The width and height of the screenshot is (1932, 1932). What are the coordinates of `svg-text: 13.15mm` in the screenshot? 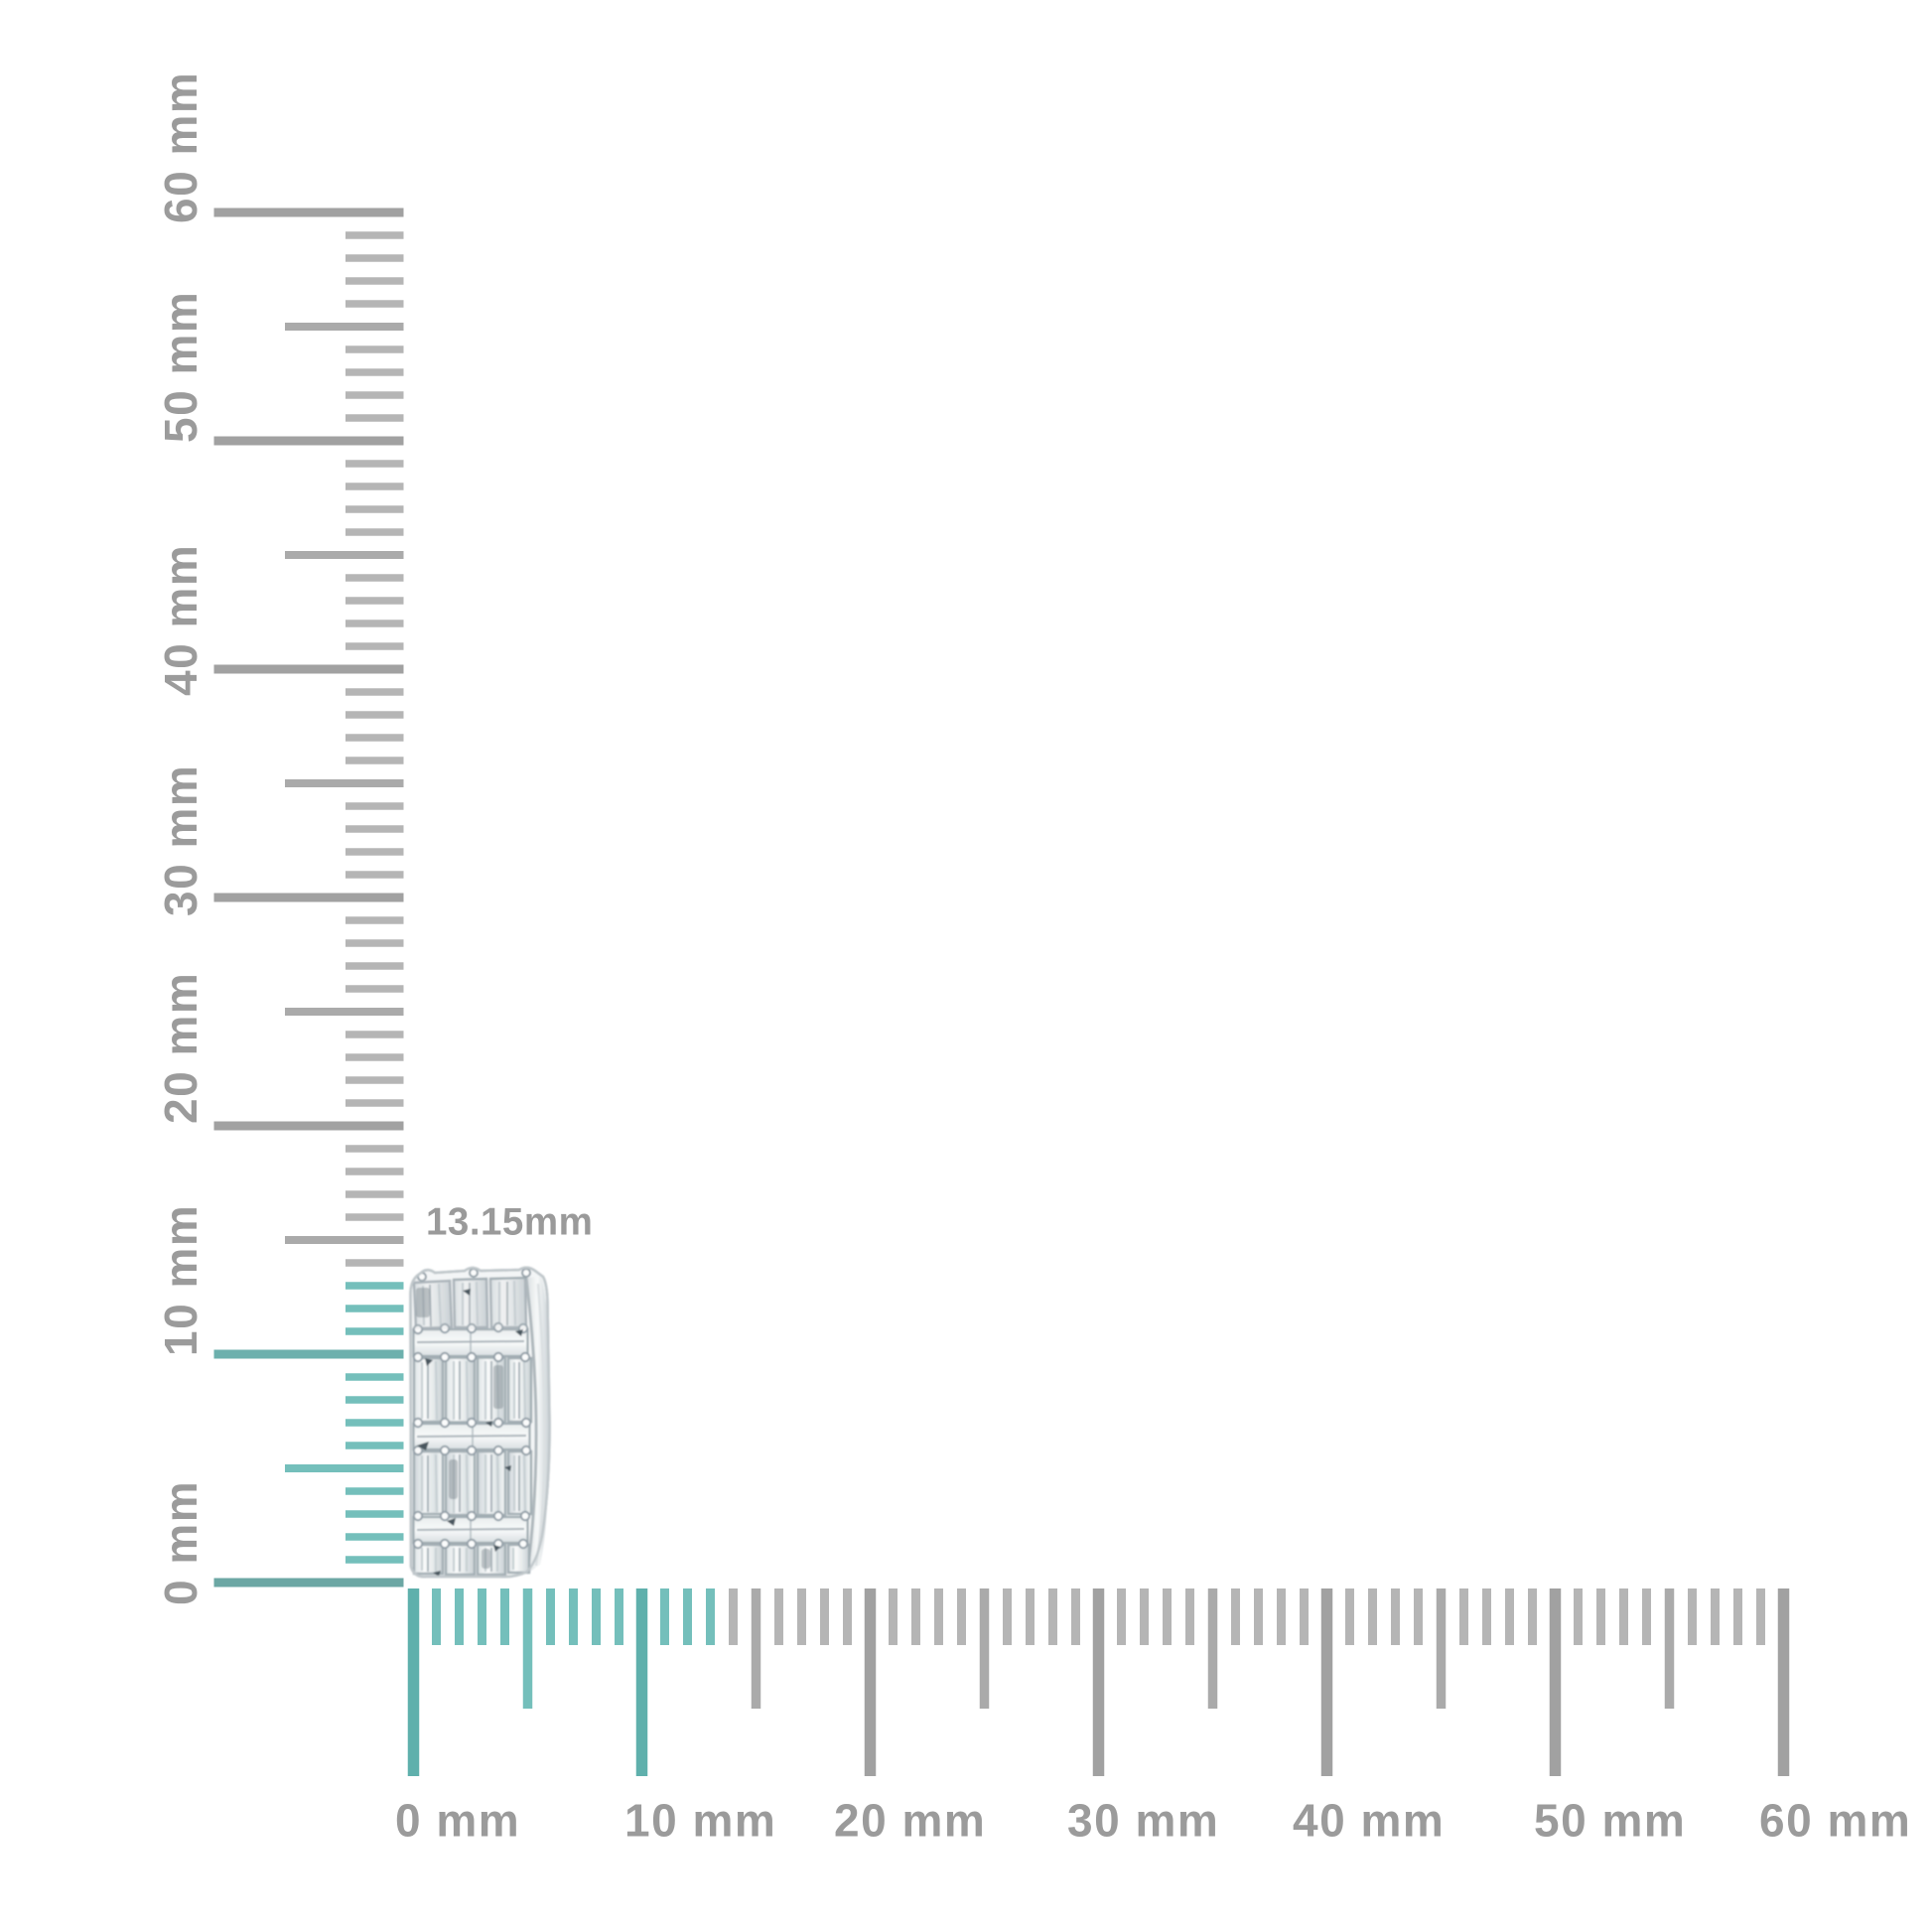 It's located at (509, 1223).